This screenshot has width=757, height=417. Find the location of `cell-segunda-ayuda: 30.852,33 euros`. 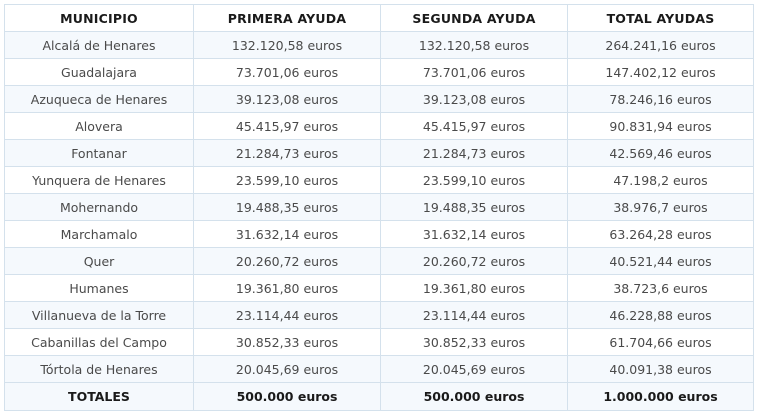

cell-segunda-ayuda: 30.852,33 euros is located at coordinates (474, 342).